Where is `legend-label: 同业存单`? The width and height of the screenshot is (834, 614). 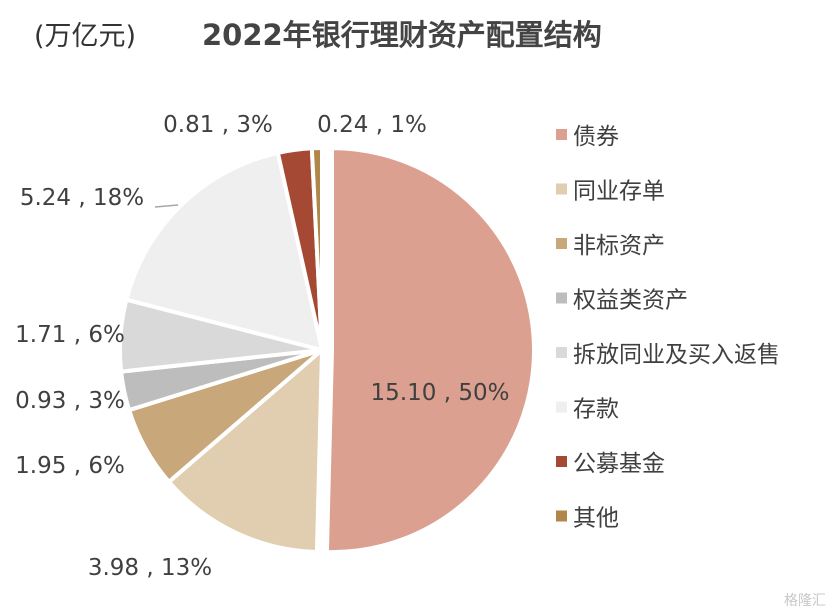
legend-label: 同业存单 is located at coordinates (619, 192).